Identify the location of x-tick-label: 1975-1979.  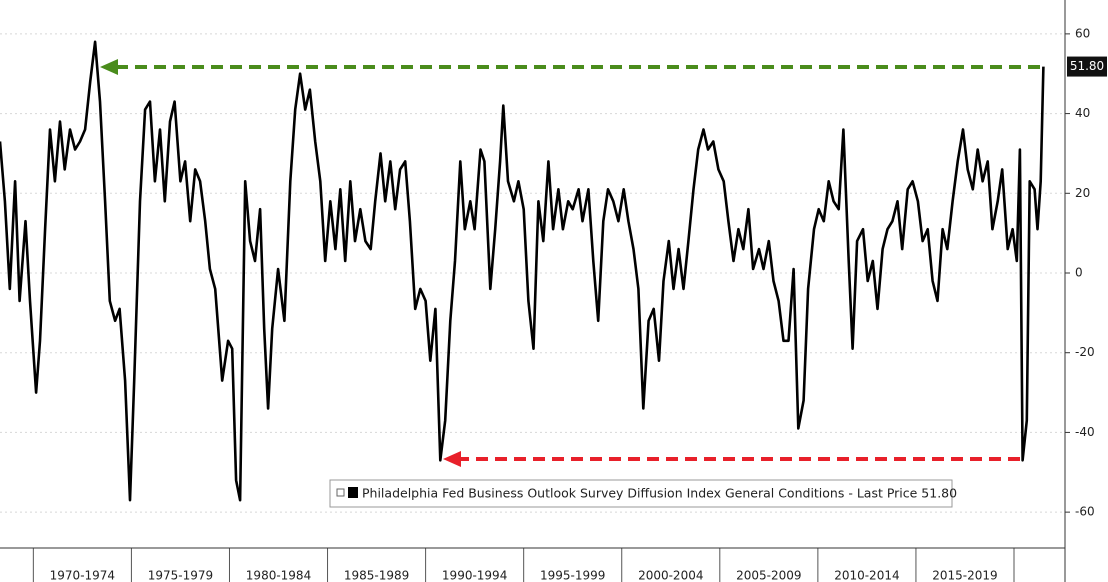
(180, 575).